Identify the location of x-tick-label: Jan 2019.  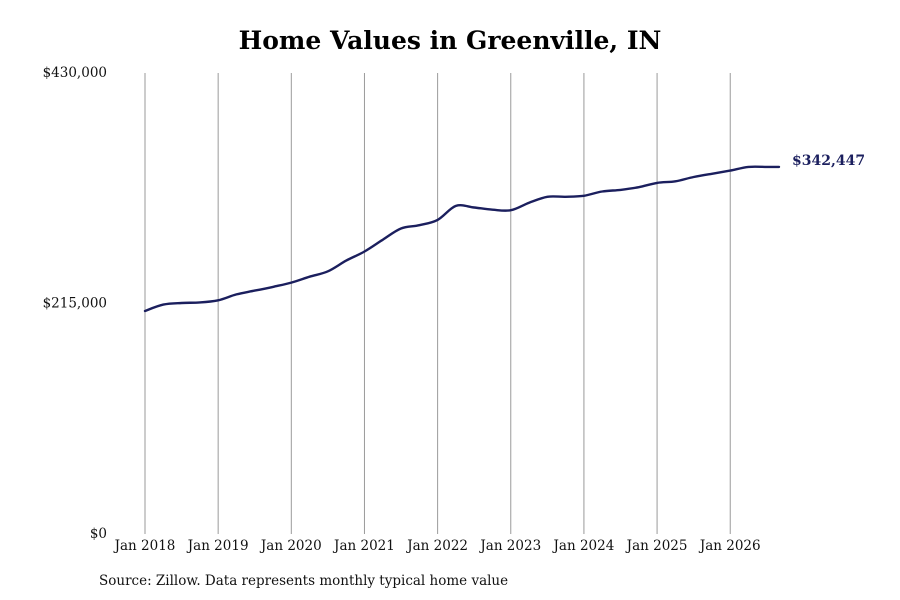
(217, 546).